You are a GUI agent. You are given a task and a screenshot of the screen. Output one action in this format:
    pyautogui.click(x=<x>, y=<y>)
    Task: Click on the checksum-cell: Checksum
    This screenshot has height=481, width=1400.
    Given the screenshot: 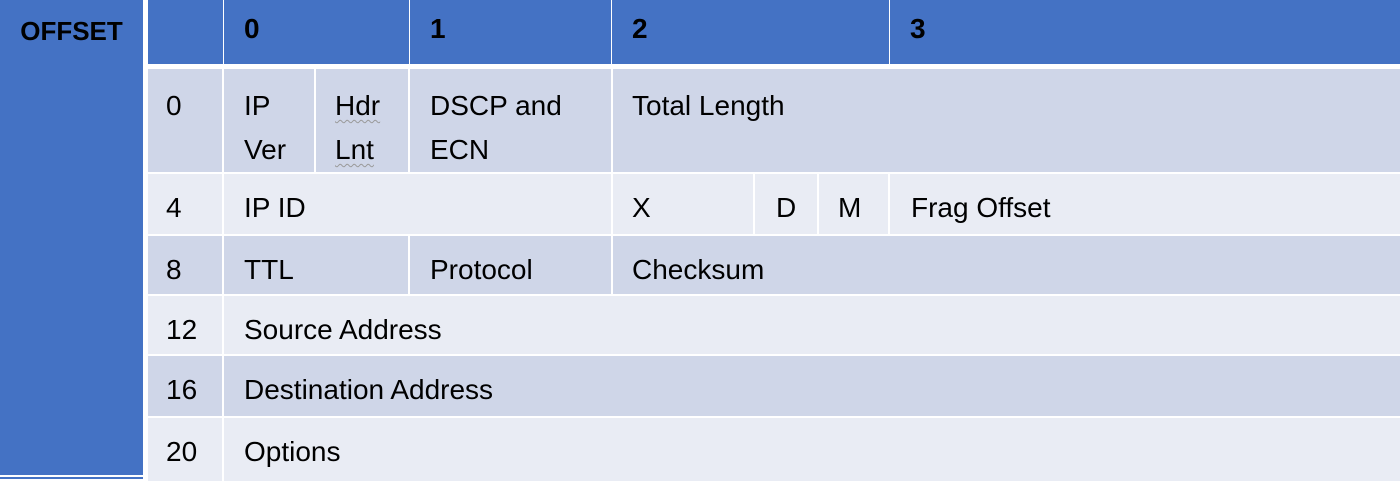 What is the action you would take?
    pyautogui.click(x=698, y=269)
    